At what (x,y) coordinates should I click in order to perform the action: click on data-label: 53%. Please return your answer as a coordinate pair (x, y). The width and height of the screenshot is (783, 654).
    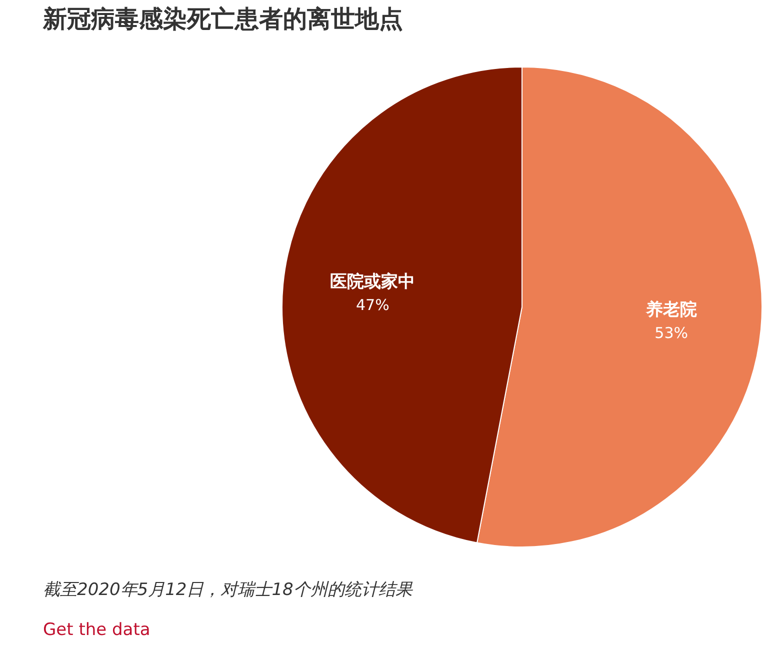
    Looking at the image, I should click on (671, 333).